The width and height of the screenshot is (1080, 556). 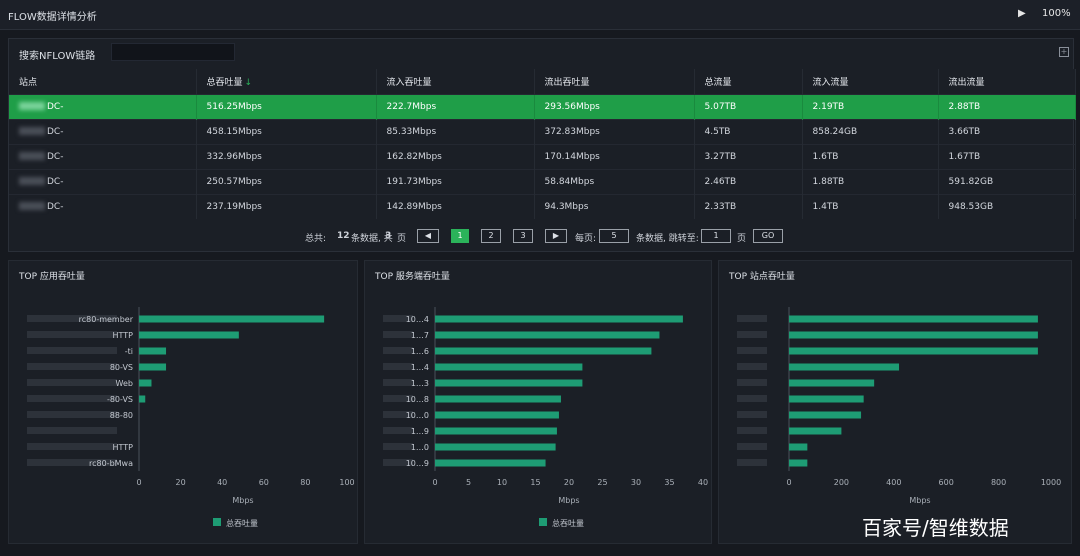 I want to click on search-label: 搜索NFLOW链路, so click(x=57, y=56).